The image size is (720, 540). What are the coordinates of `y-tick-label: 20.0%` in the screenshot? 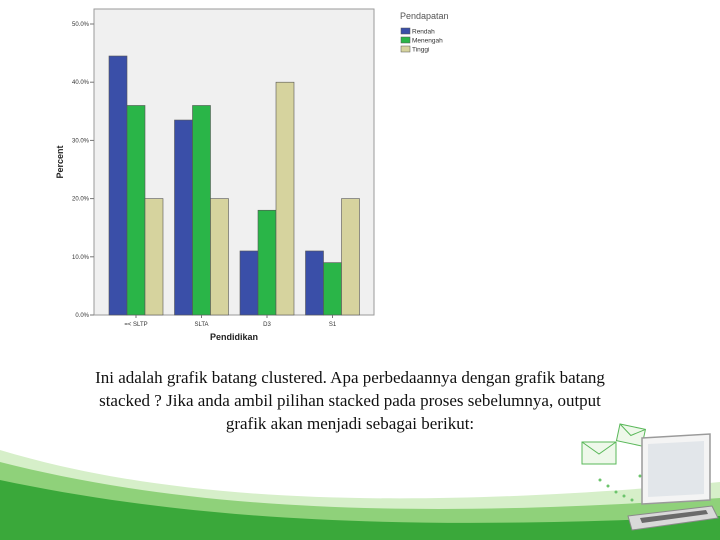 It's located at (81, 200).